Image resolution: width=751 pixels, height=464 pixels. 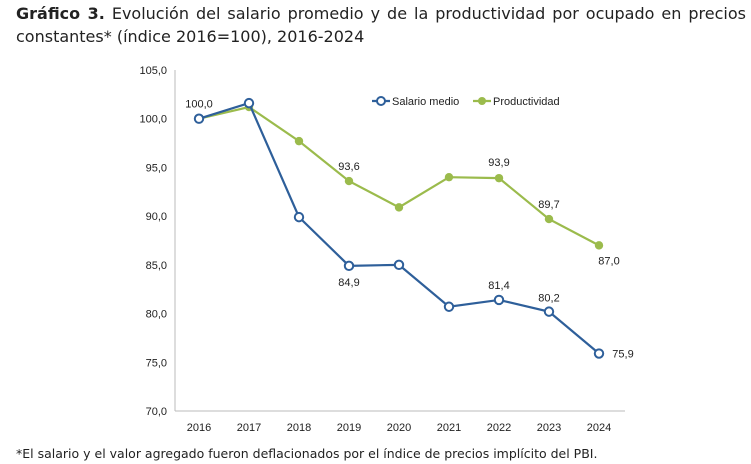 I want to click on x-tick-label: 2017, so click(x=249, y=428).